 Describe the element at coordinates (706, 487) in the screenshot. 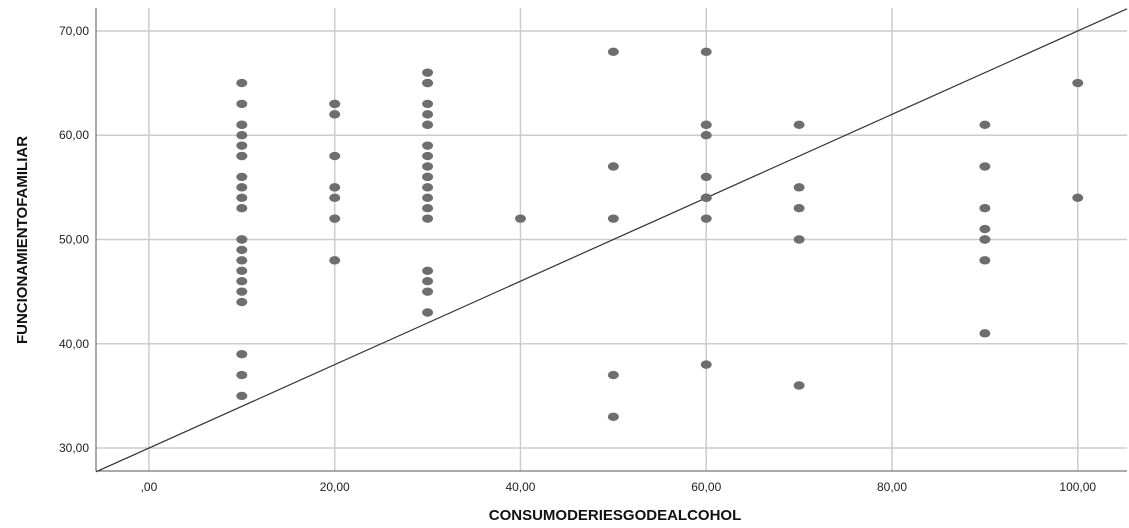

I see `x-tick-label: 60,00` at that location.